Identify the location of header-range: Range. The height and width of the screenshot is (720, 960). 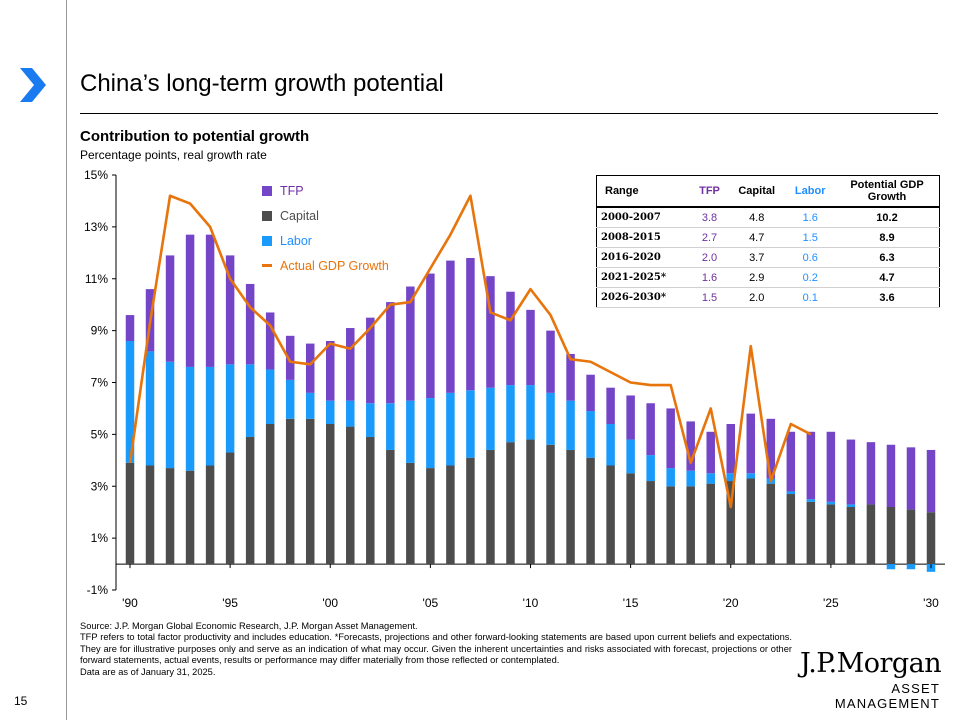
(644, 191).